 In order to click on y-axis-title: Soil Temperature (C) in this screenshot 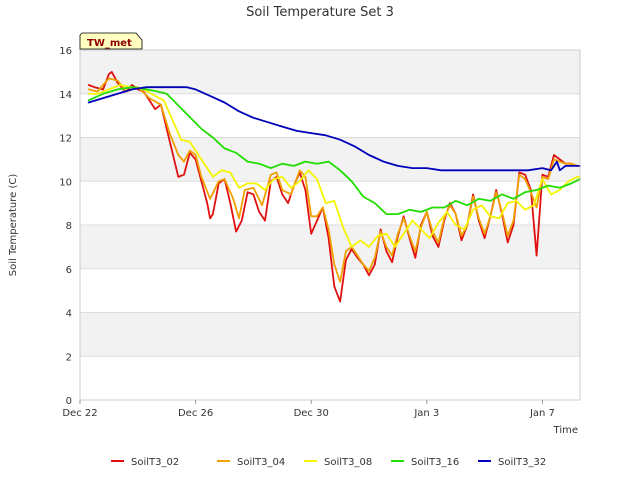, I will do `click(13, 225)`.